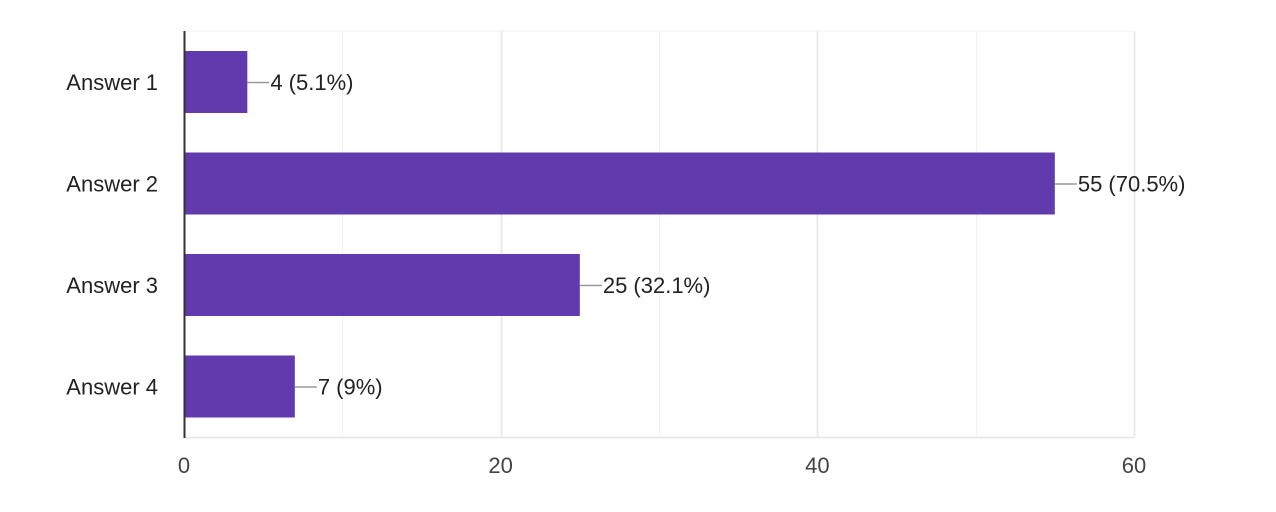 The image size is (1276, 512). Describe the element at coordinates (112, 184) in the screenshot. I see `category-label-2: Answer 2` at that location.